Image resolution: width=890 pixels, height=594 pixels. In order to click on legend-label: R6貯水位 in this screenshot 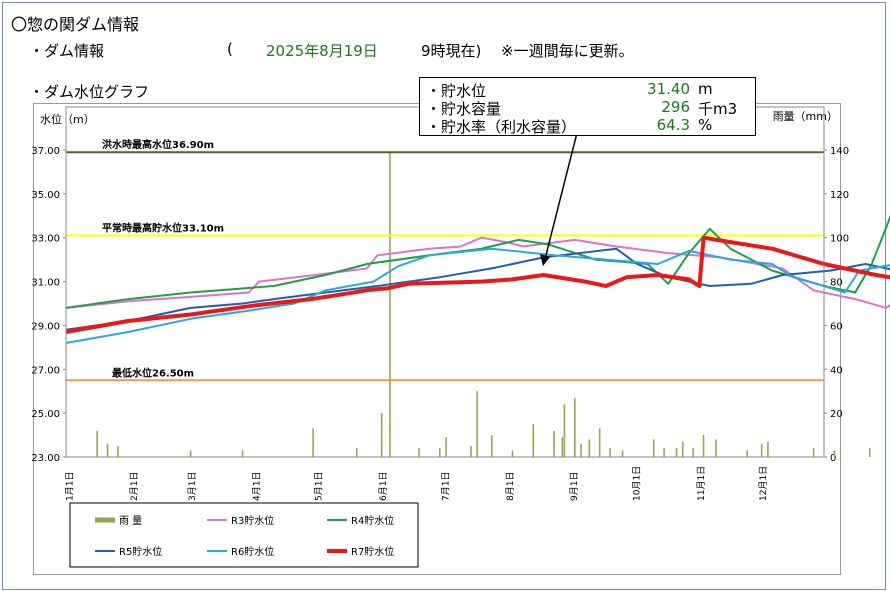, I will do `click(252, 551)`.